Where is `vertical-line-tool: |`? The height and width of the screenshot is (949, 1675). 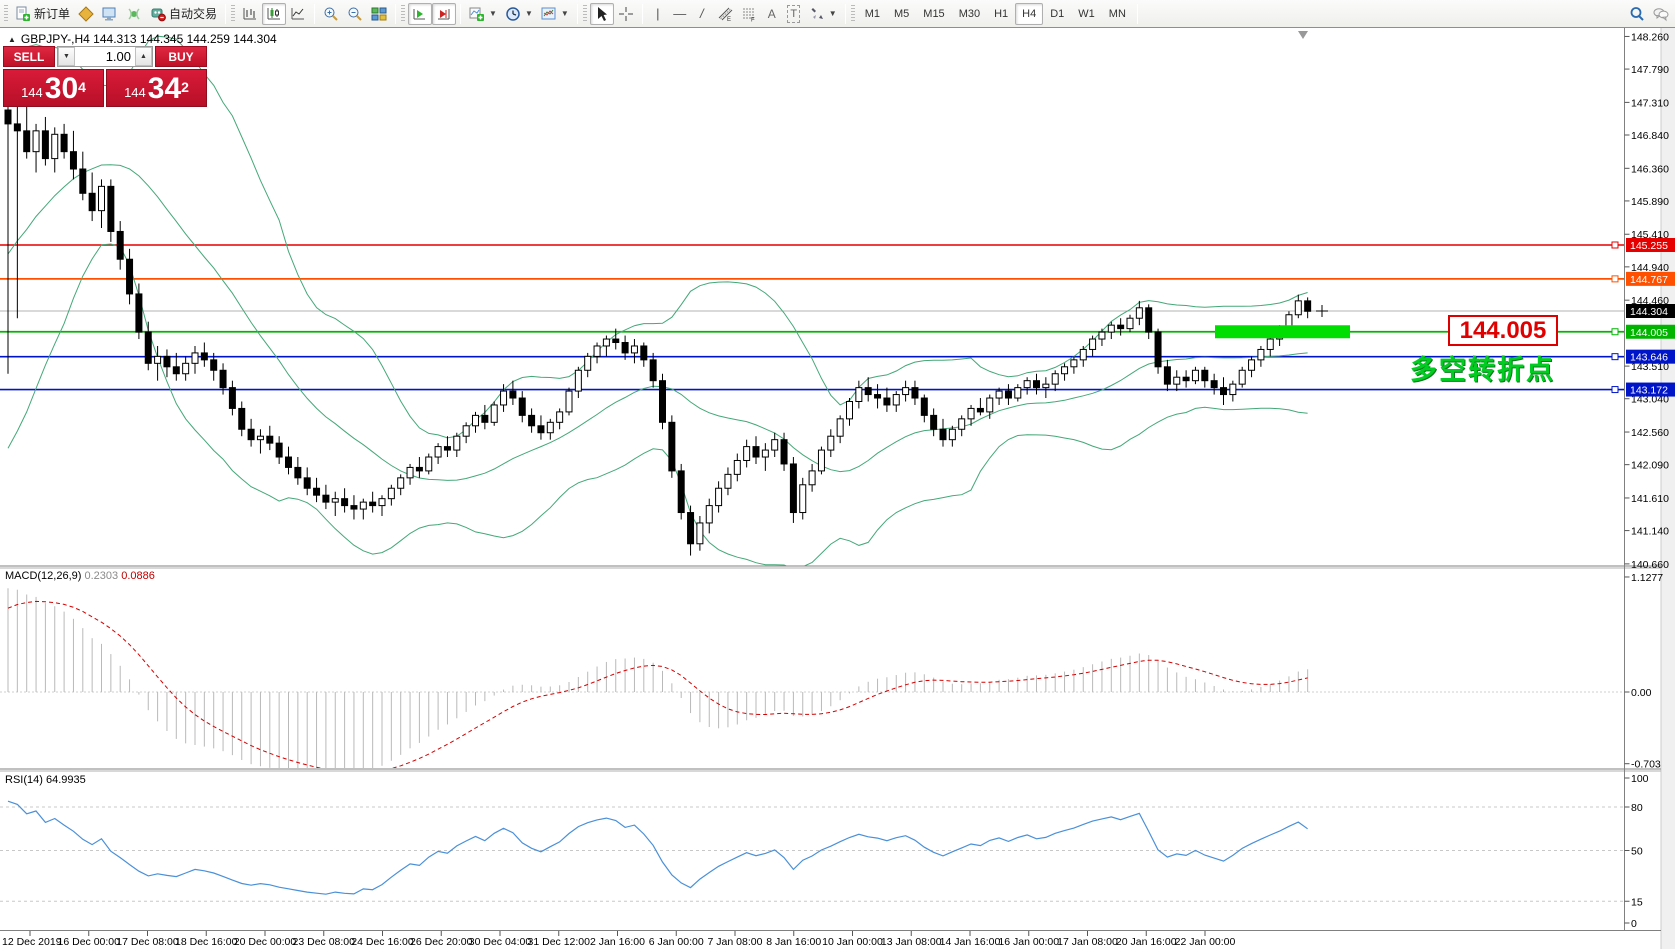
vertical-line-tool: | is located at coordinates (658, 14).